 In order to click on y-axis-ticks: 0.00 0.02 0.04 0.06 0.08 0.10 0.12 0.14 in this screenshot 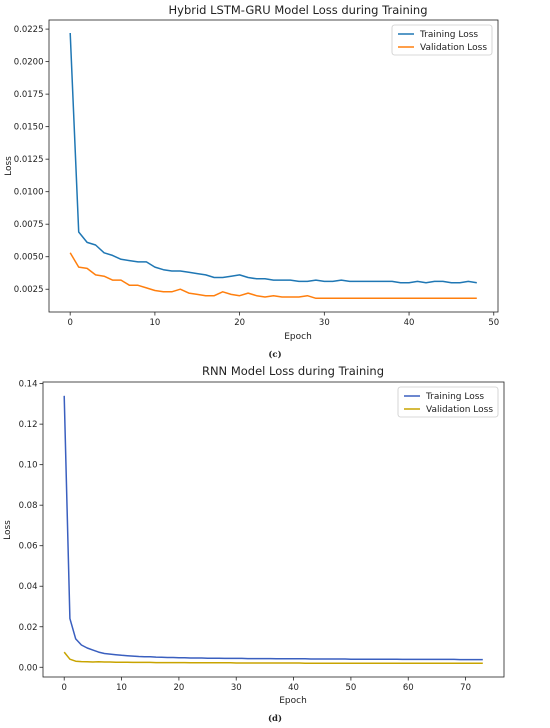, I will do `click(31, 526)`.